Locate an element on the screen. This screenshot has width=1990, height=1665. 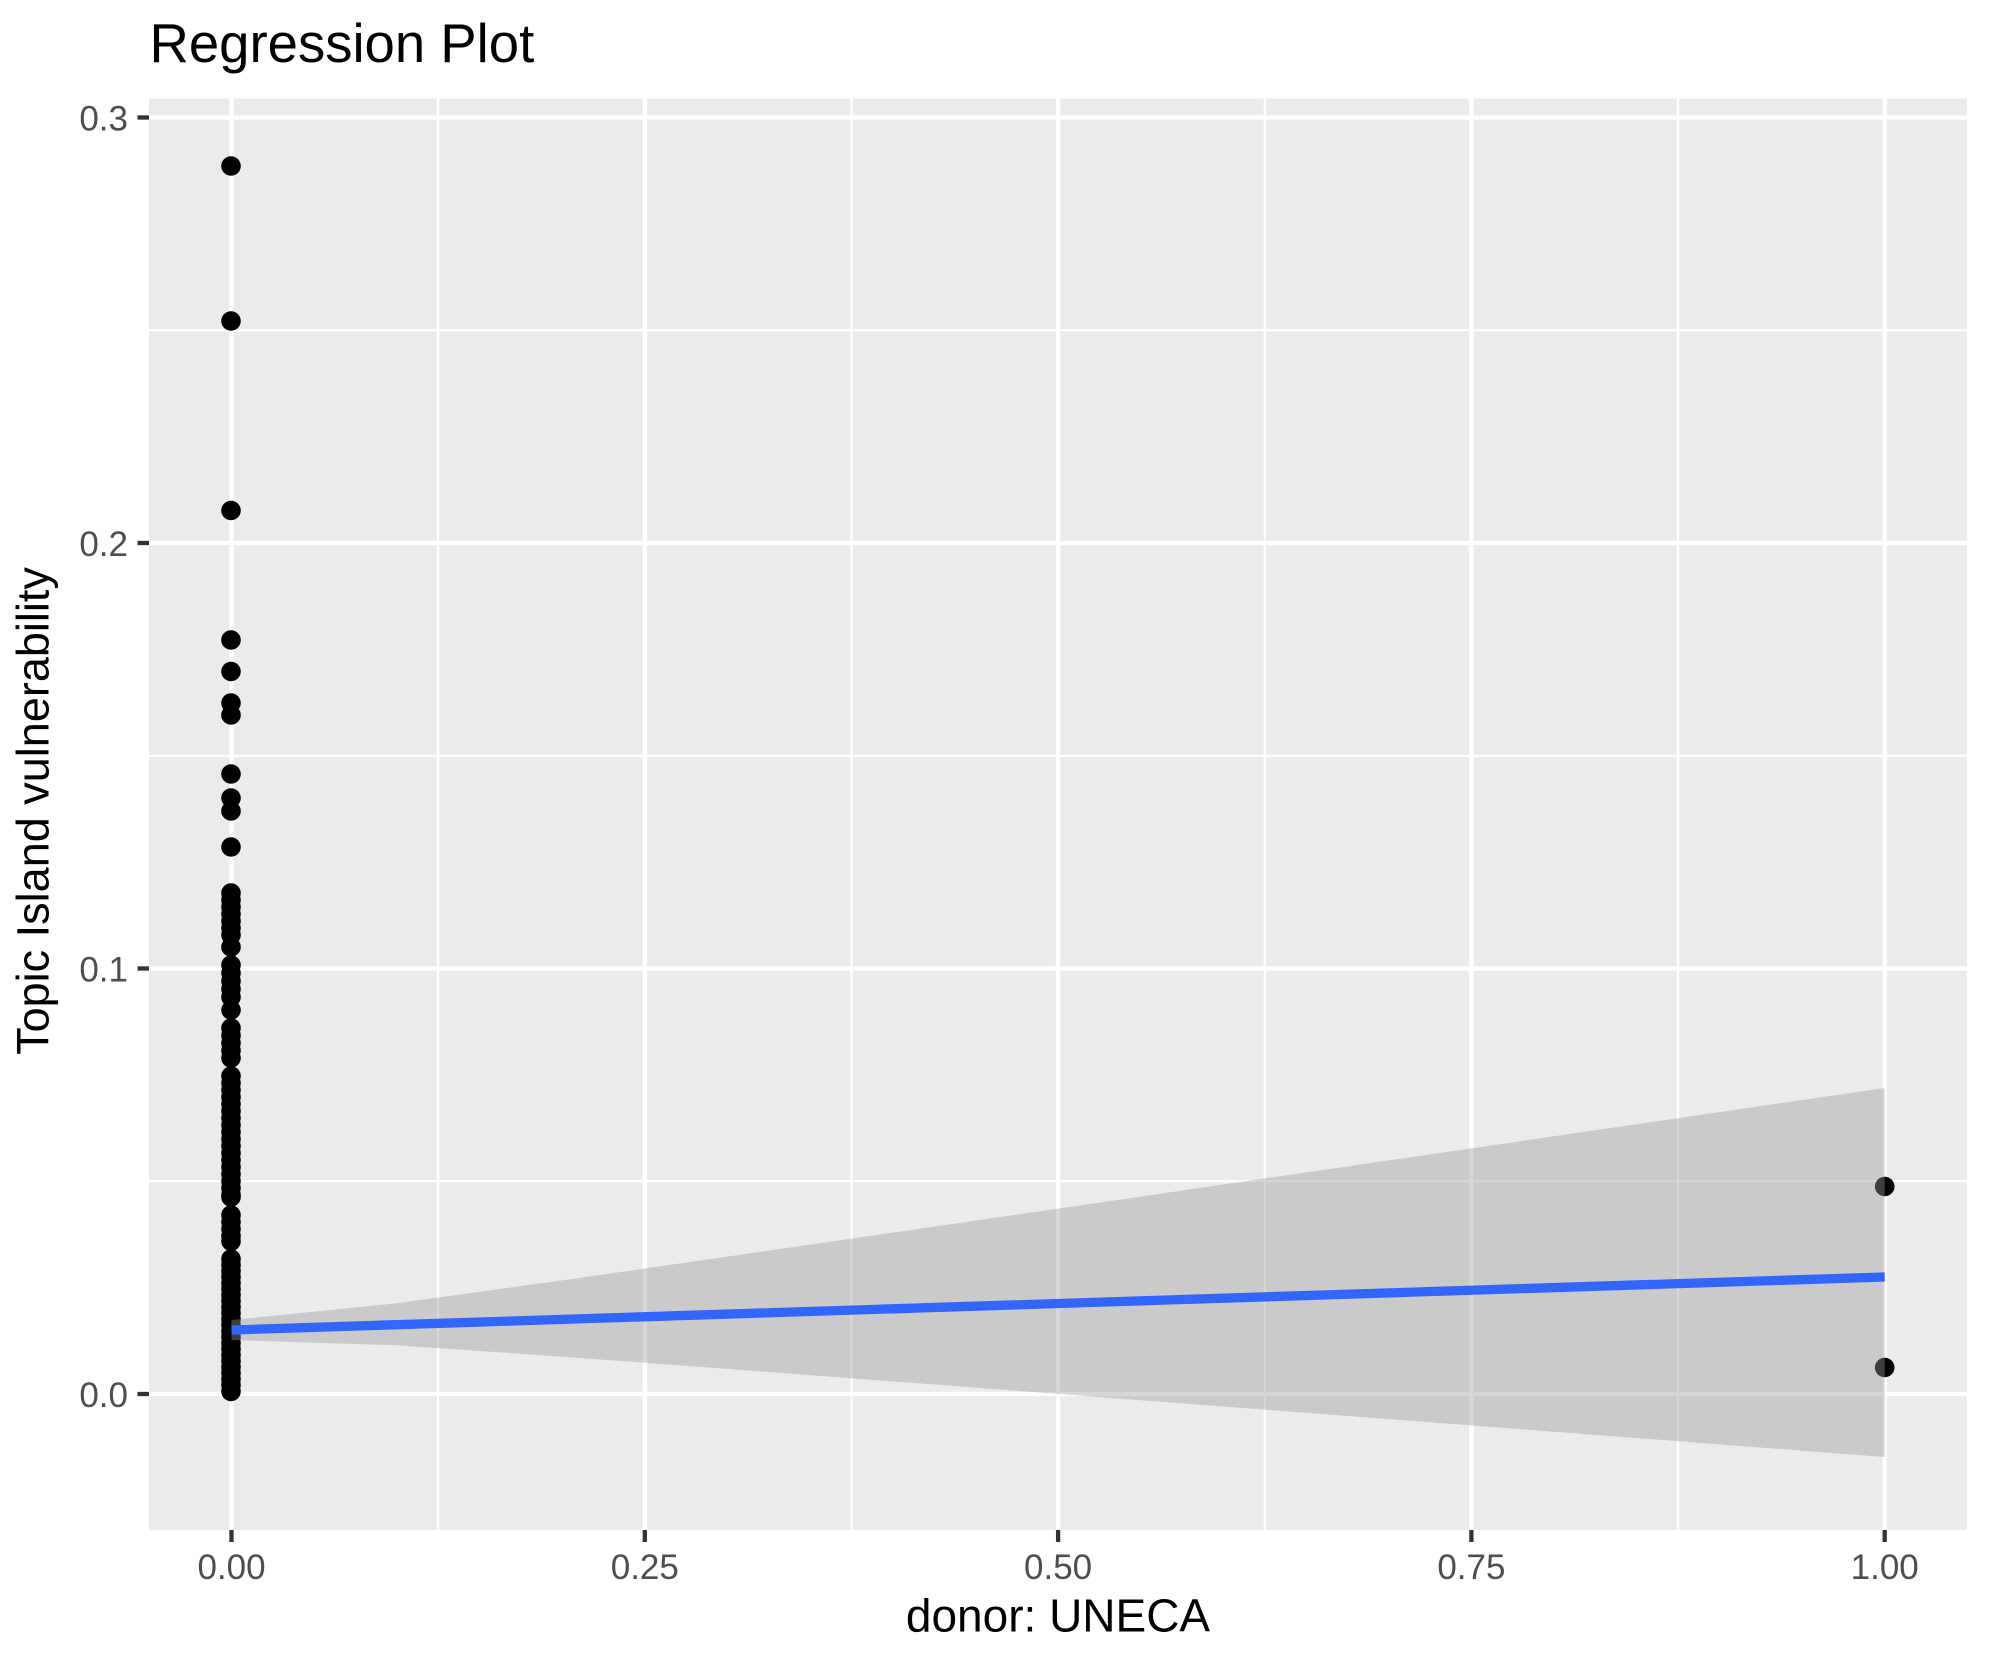
svg-text: 0.00 is located at coordinates (231, 1567).